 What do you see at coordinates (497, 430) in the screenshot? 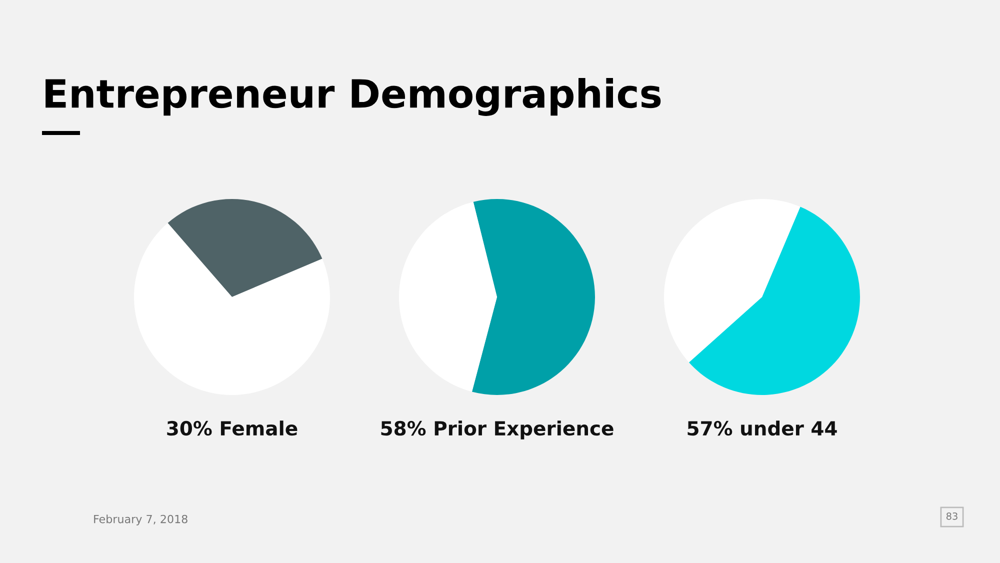
I see `text: 58% Prior Experience` at bounding box center [497, 430].